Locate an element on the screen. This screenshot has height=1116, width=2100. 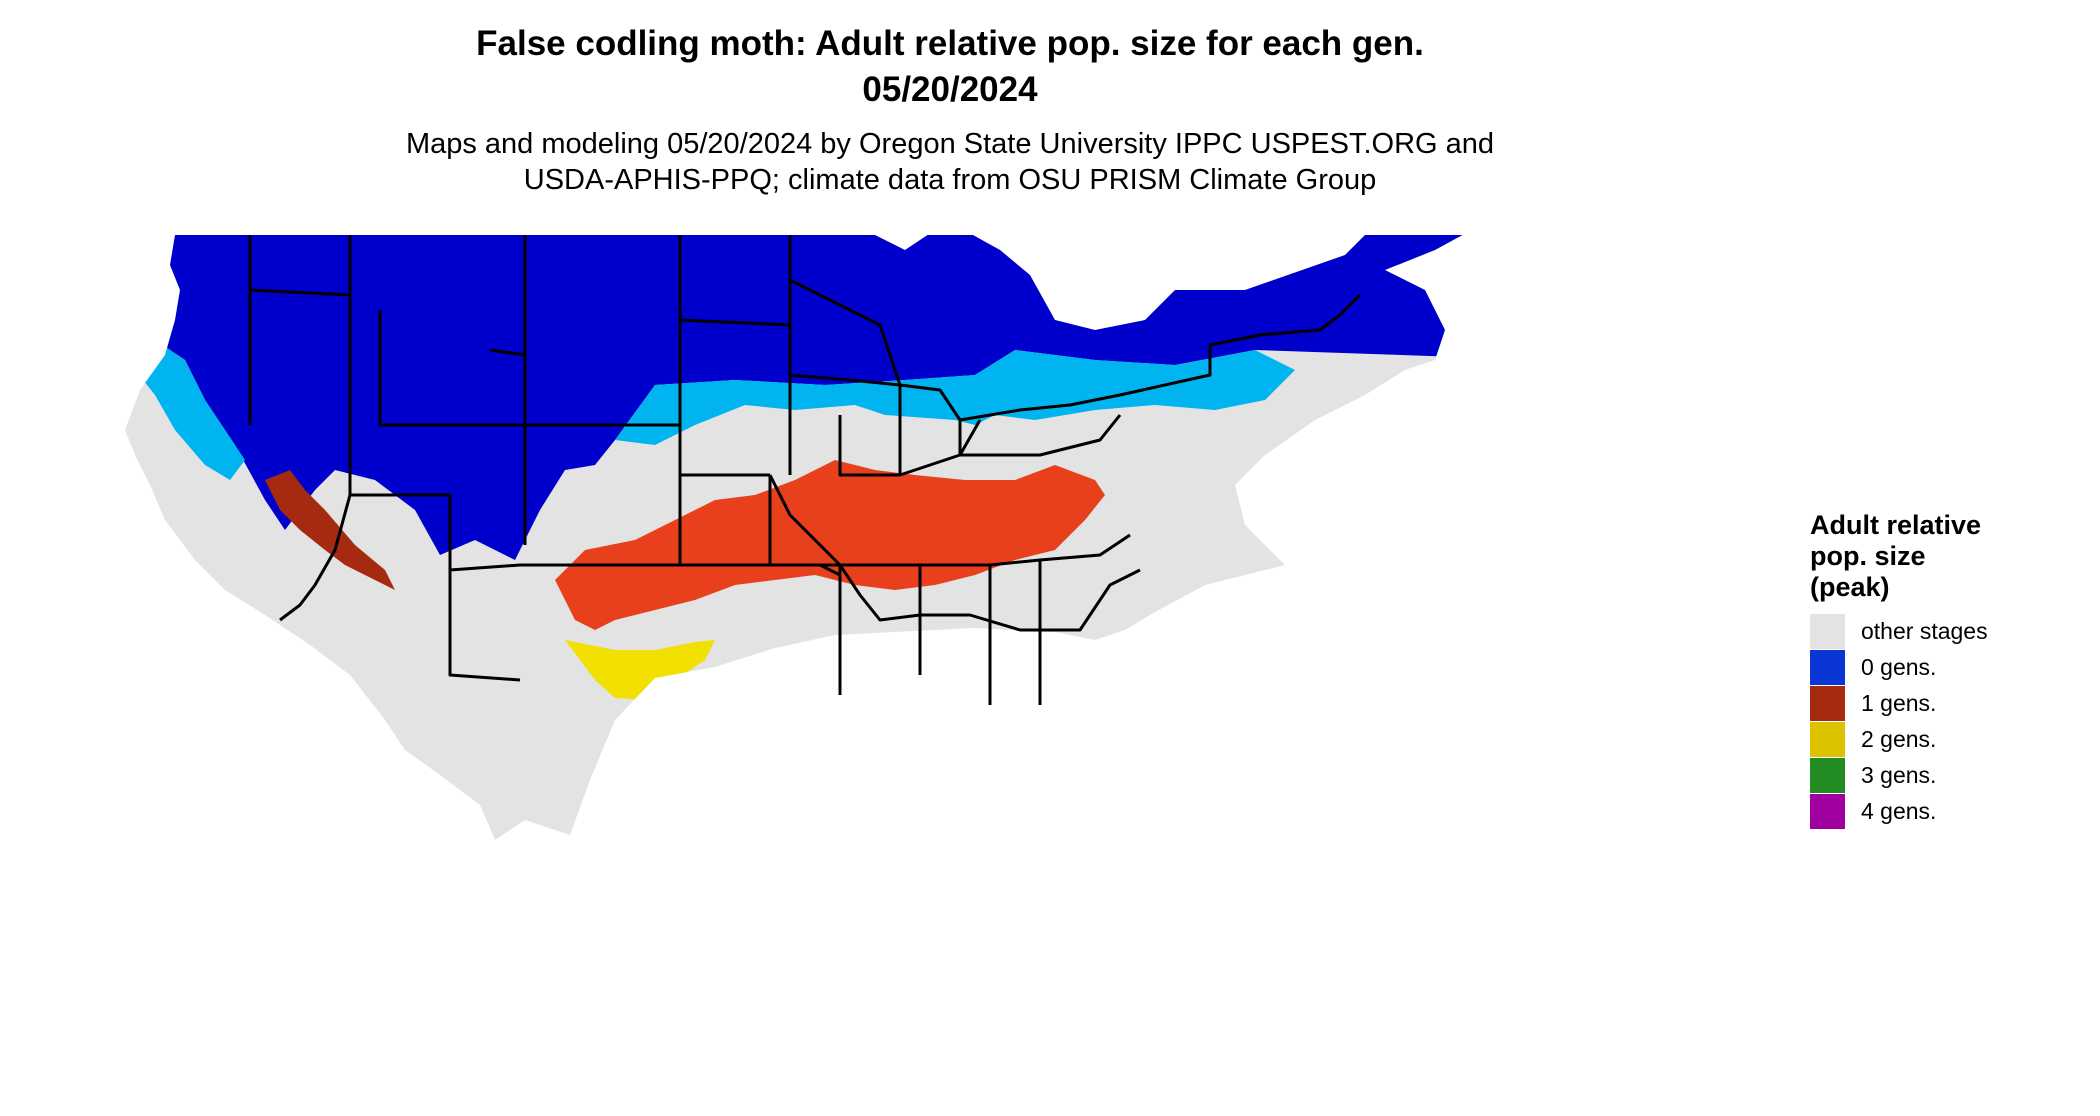
legend-item: 2 gens. is located at coordinates (1945, 739).